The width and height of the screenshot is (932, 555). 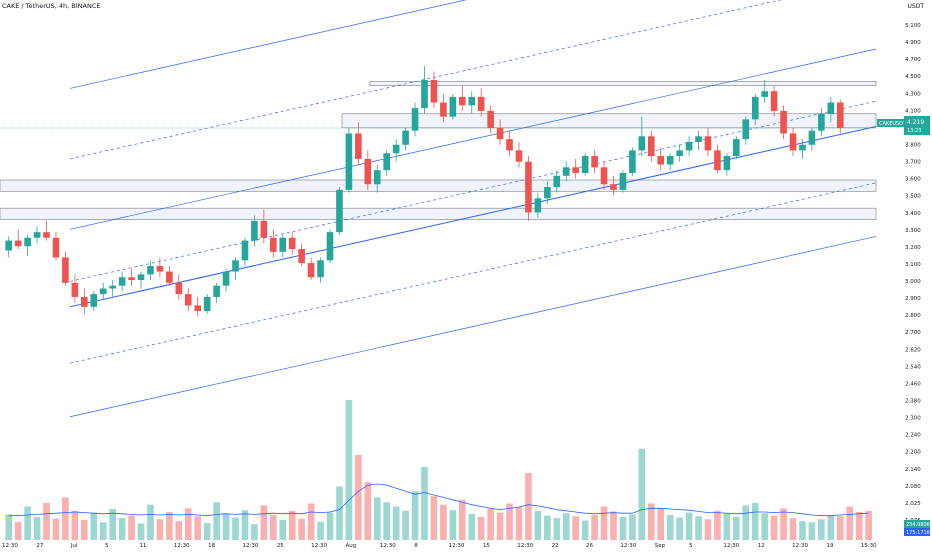 What do you see at coordinates (829, 546) in the screenshot?
I see `time-tick-label: 19` at bounding box center [829, 546].